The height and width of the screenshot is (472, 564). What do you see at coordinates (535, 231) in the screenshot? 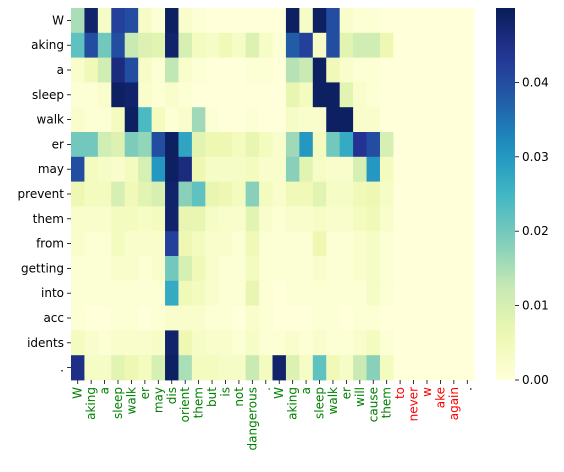
I see `colorbar-tick-label: 0.02` at bounding box center [535, 231].